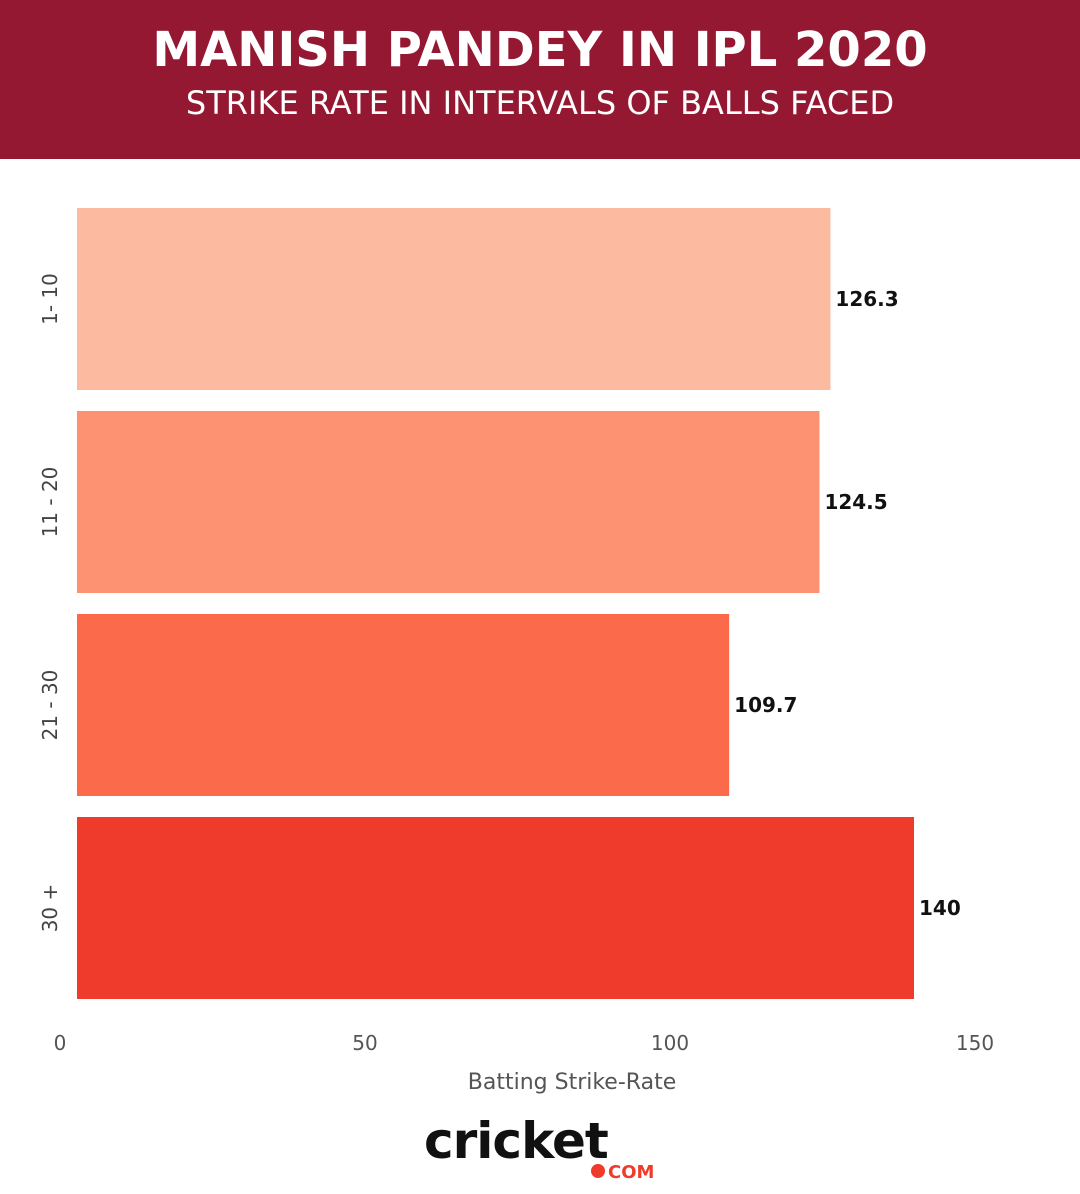 The width and height of the screenshot is (1080, 1194). Describe the element at coordinates (364, 1043) in the screenshot. I see `x-tick-label-1: 50` at that location.